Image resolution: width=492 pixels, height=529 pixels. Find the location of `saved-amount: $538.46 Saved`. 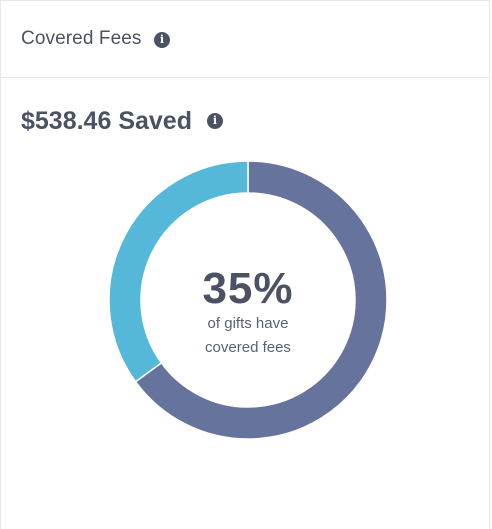

saved-amount: $538.46 Saved is located at coordinates (106, 121).